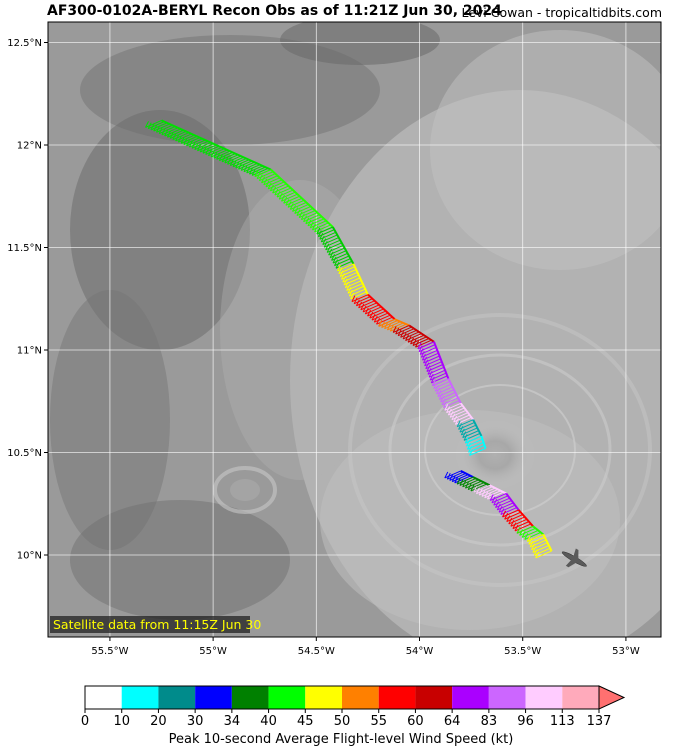  What do you see at coordinates (433, 364) in the screenshot?
I see `wind-barb-segment` at bounding box center [433, 364].